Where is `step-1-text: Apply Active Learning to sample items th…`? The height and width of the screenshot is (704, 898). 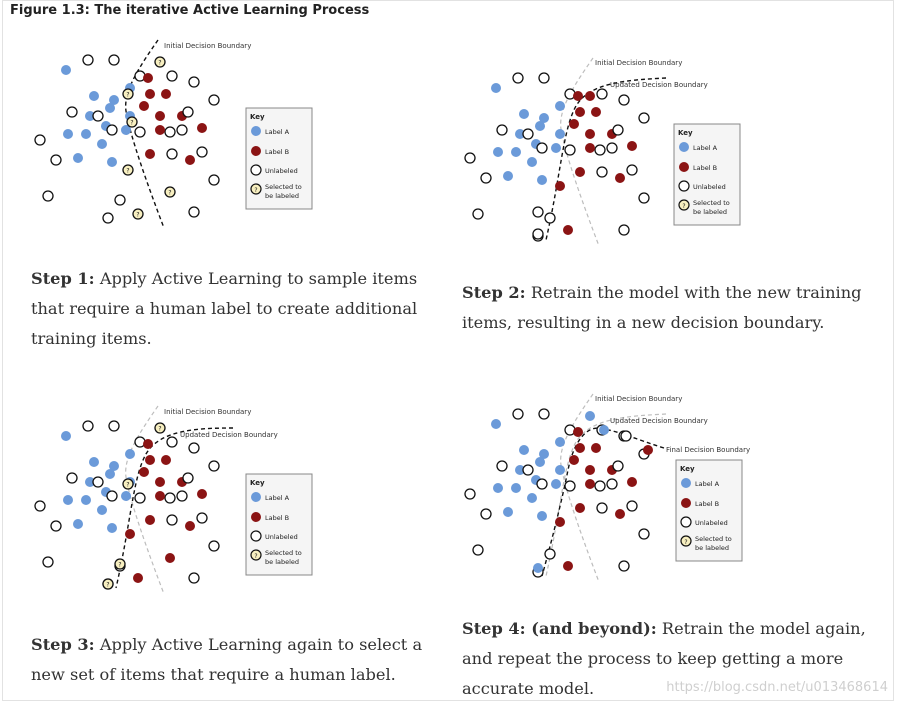
step-1-text: Apply Active Learning to sample items th… is located at coordinates (224, 308).